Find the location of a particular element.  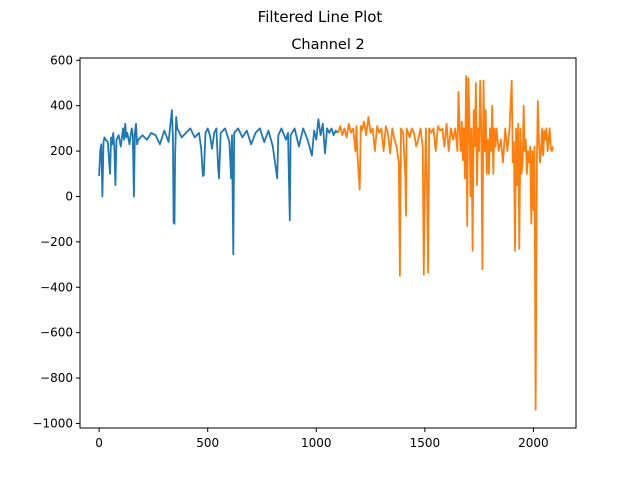

y-tick-label: −400 is located at coordinates (56, 287).